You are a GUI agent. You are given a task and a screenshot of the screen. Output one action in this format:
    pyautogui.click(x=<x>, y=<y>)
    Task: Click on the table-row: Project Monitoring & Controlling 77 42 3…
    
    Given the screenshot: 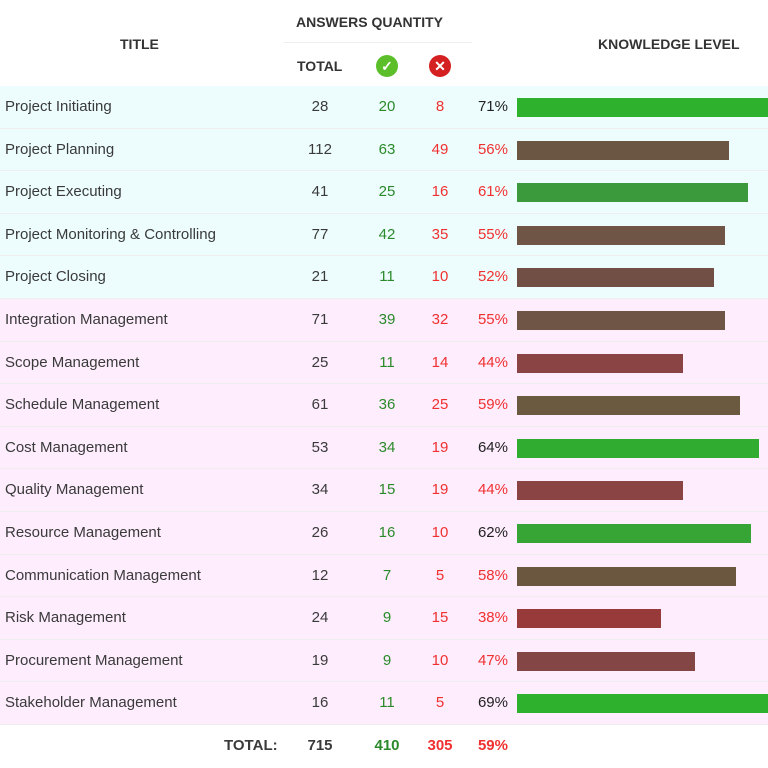 What is the action you would take?
    pyautogui.click(x=384, y=235)
    